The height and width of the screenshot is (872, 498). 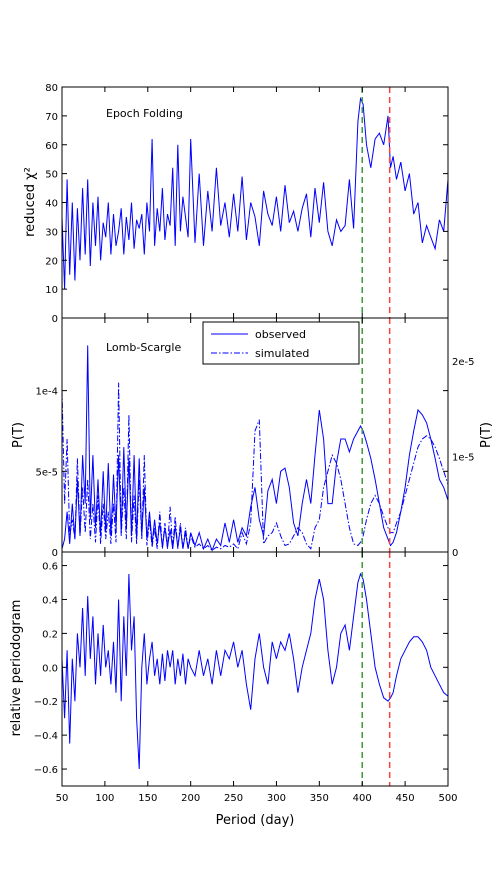 I want to click on legend-simulated-label: simulated, so click(x=282, y=353).